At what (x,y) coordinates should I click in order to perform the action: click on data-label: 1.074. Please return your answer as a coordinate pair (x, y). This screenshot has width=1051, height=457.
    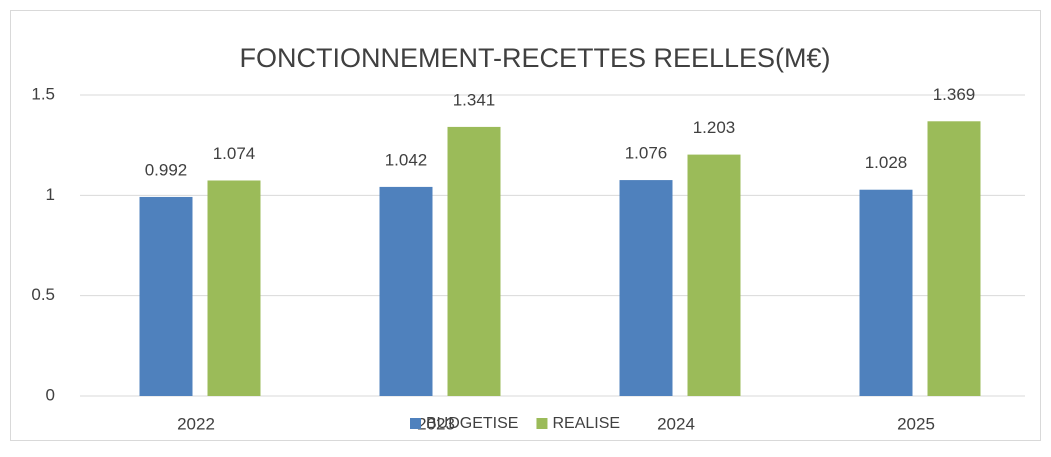
    Looking at the image, I should click on (234, 153).